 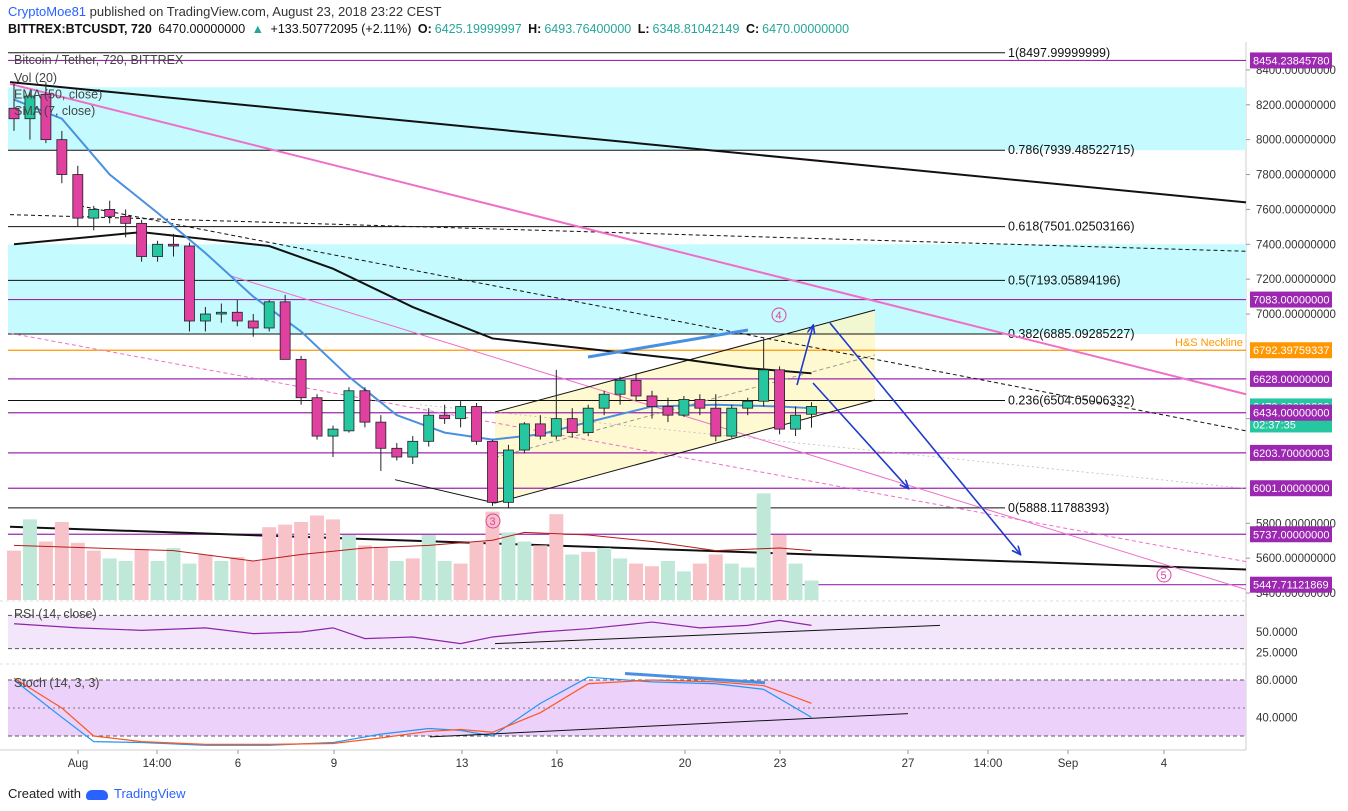 I want to click on divergence-line-stoch, so click(x=695, y=678).